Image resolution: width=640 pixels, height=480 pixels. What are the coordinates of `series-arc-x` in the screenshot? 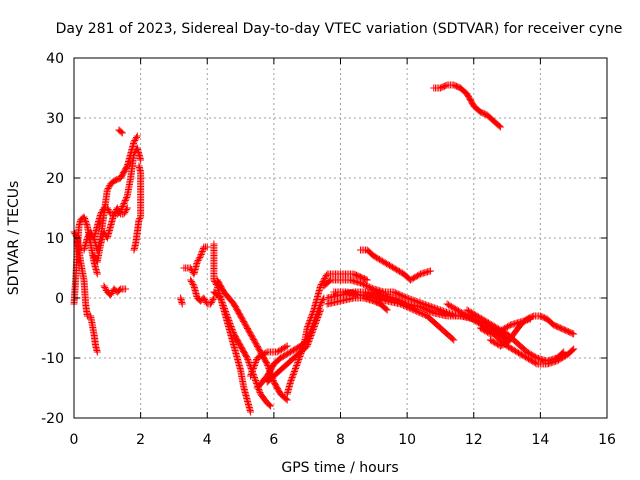 It's located at (467, 106).